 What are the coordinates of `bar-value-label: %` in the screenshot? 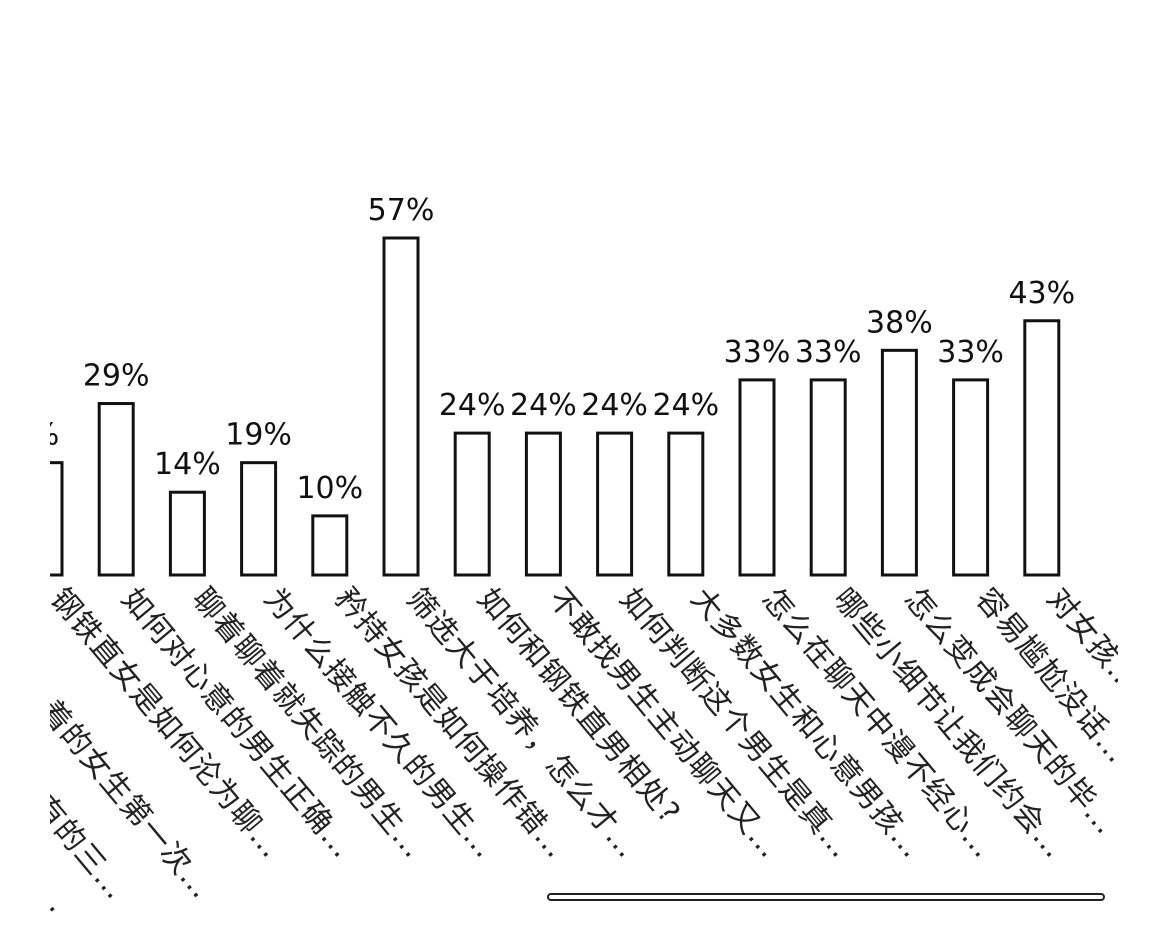 It's located at (45, 435).